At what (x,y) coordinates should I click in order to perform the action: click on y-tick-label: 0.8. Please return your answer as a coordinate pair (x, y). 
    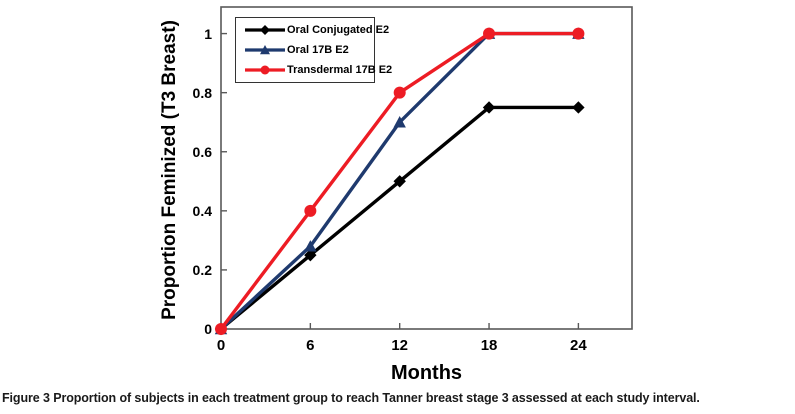
    Looking at the image, I should click on (202, 92).